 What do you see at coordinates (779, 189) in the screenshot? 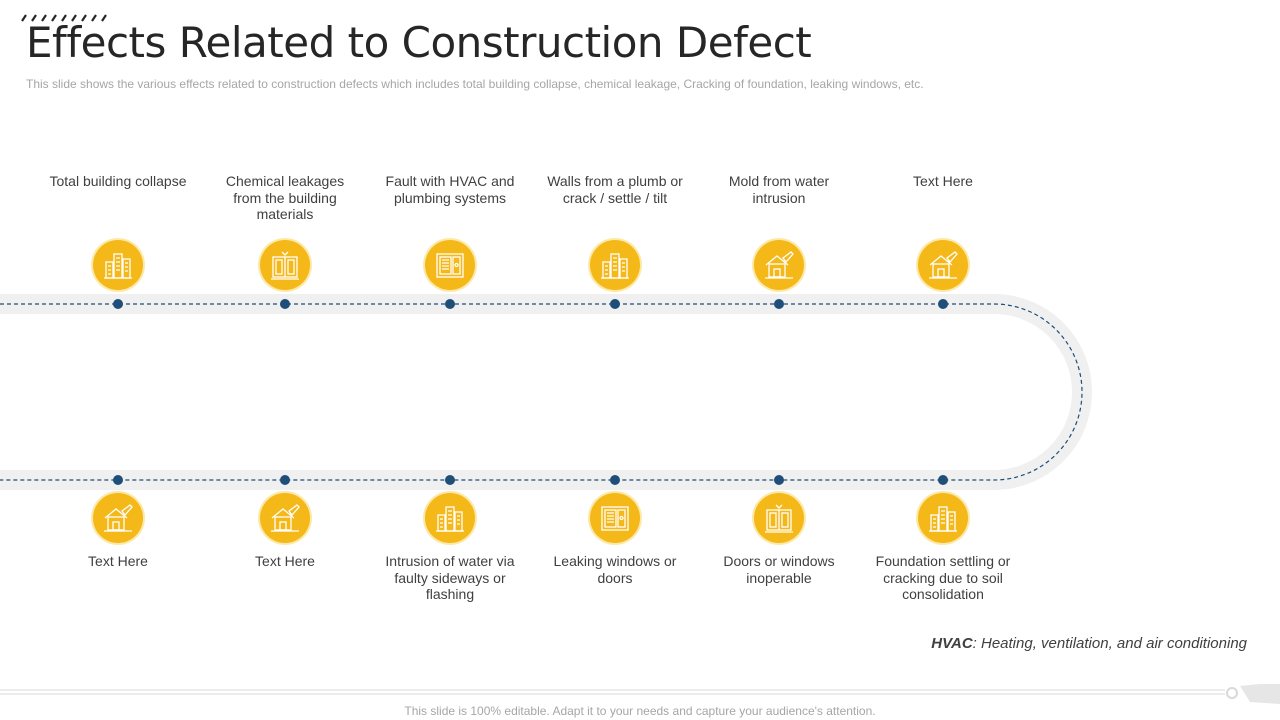
I see `top-item-label: Mold from water intrusion` at bounding box center [779, 189].